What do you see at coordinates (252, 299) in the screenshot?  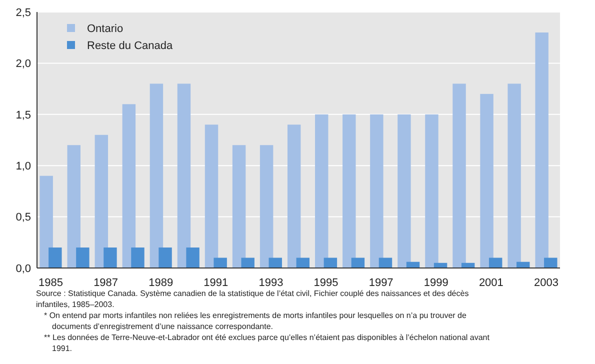 I see `source-note: Source : Statistique Canada. Système canadien de la statistique de l’état civil, Fichier couplé des naissances et des décès infantiles, 1985–2003.` at bounding box center [252, 299].